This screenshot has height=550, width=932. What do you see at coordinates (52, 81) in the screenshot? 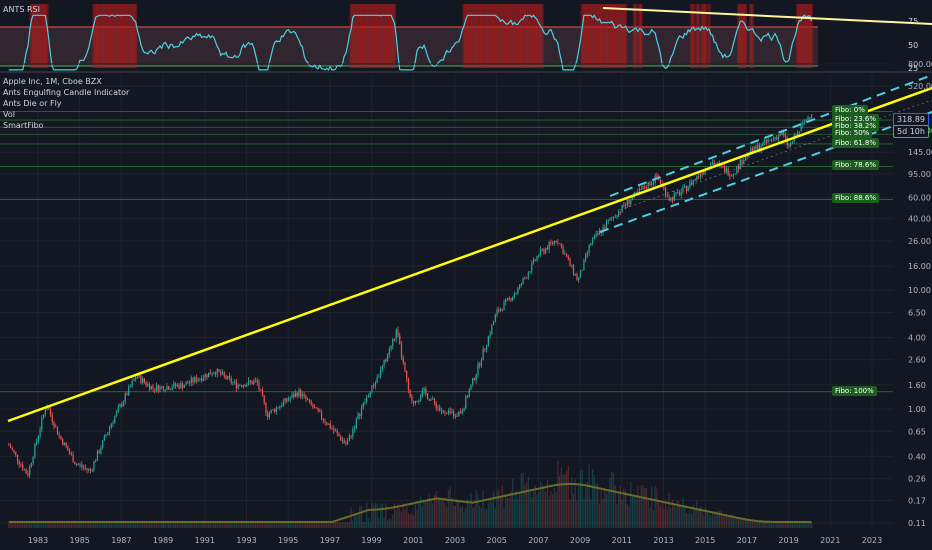
I see `symbol-title: Apple Inc, 1M, Cboe BZX` at bounding box center [52, 81].